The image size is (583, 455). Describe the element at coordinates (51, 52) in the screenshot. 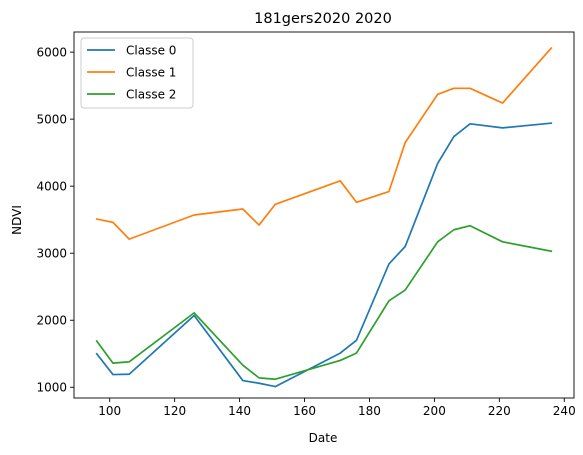

I see `y-tick-label: 6000` at that location.